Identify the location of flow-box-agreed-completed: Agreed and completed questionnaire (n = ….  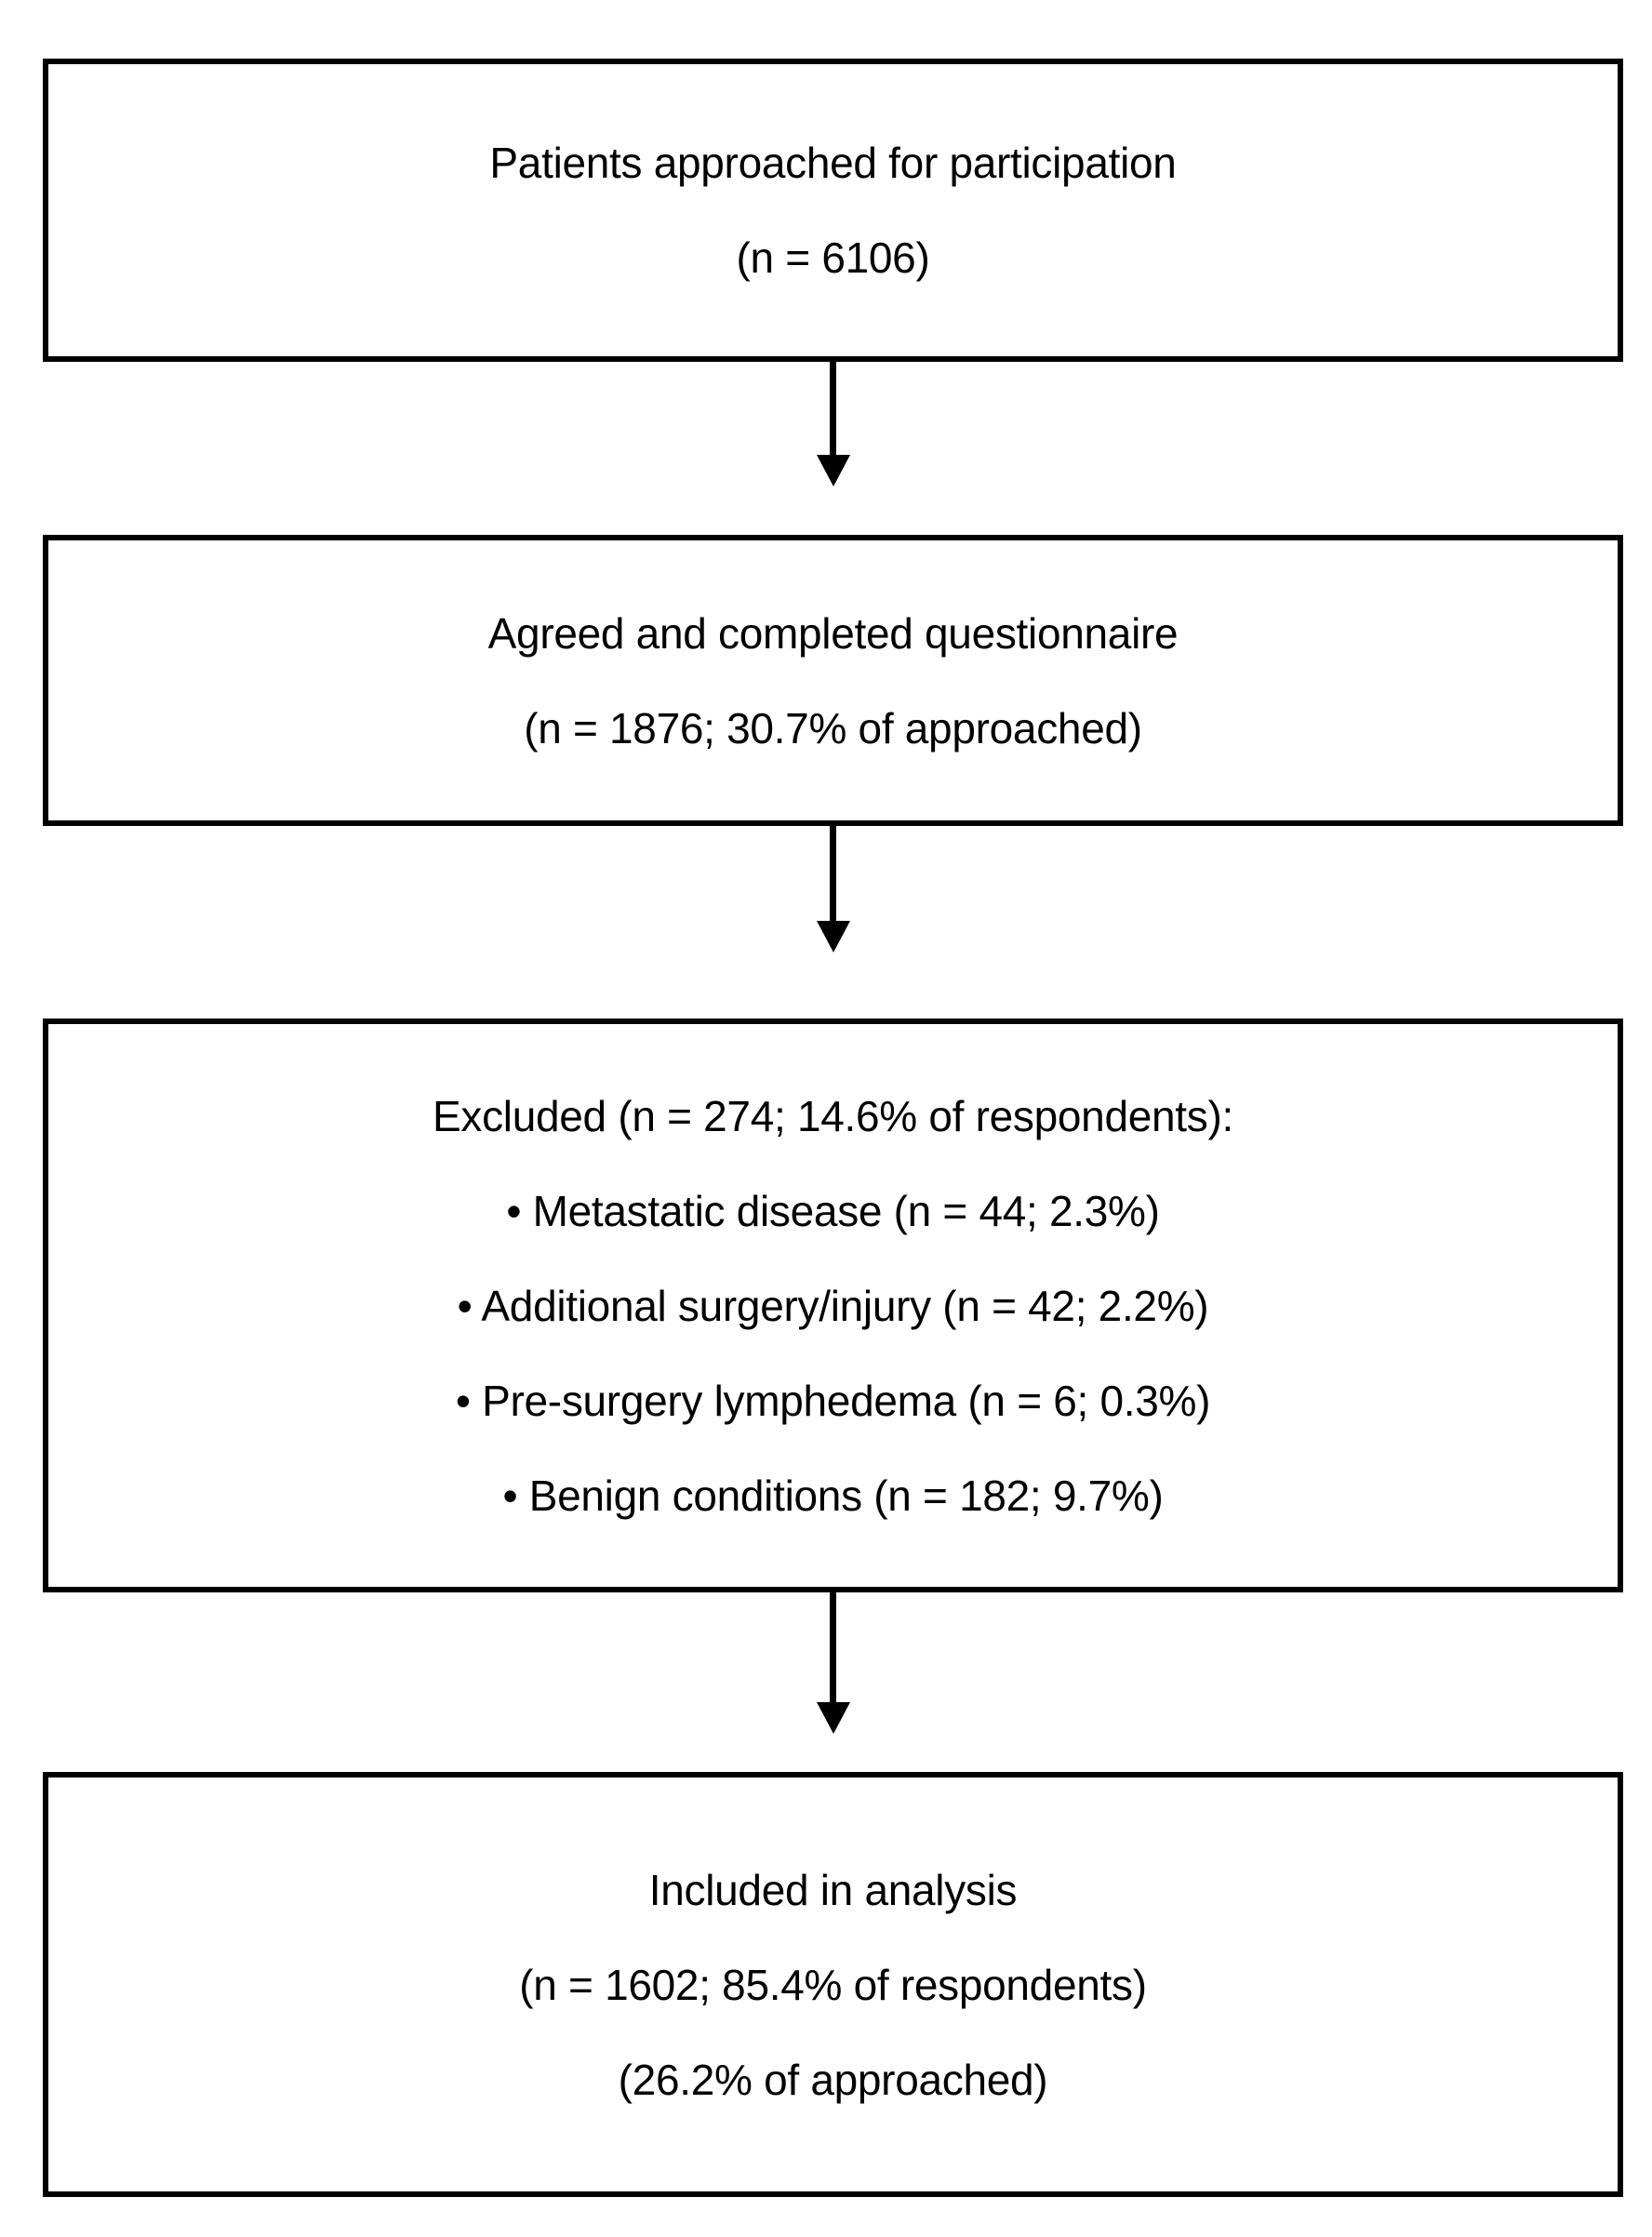
(833, 680).